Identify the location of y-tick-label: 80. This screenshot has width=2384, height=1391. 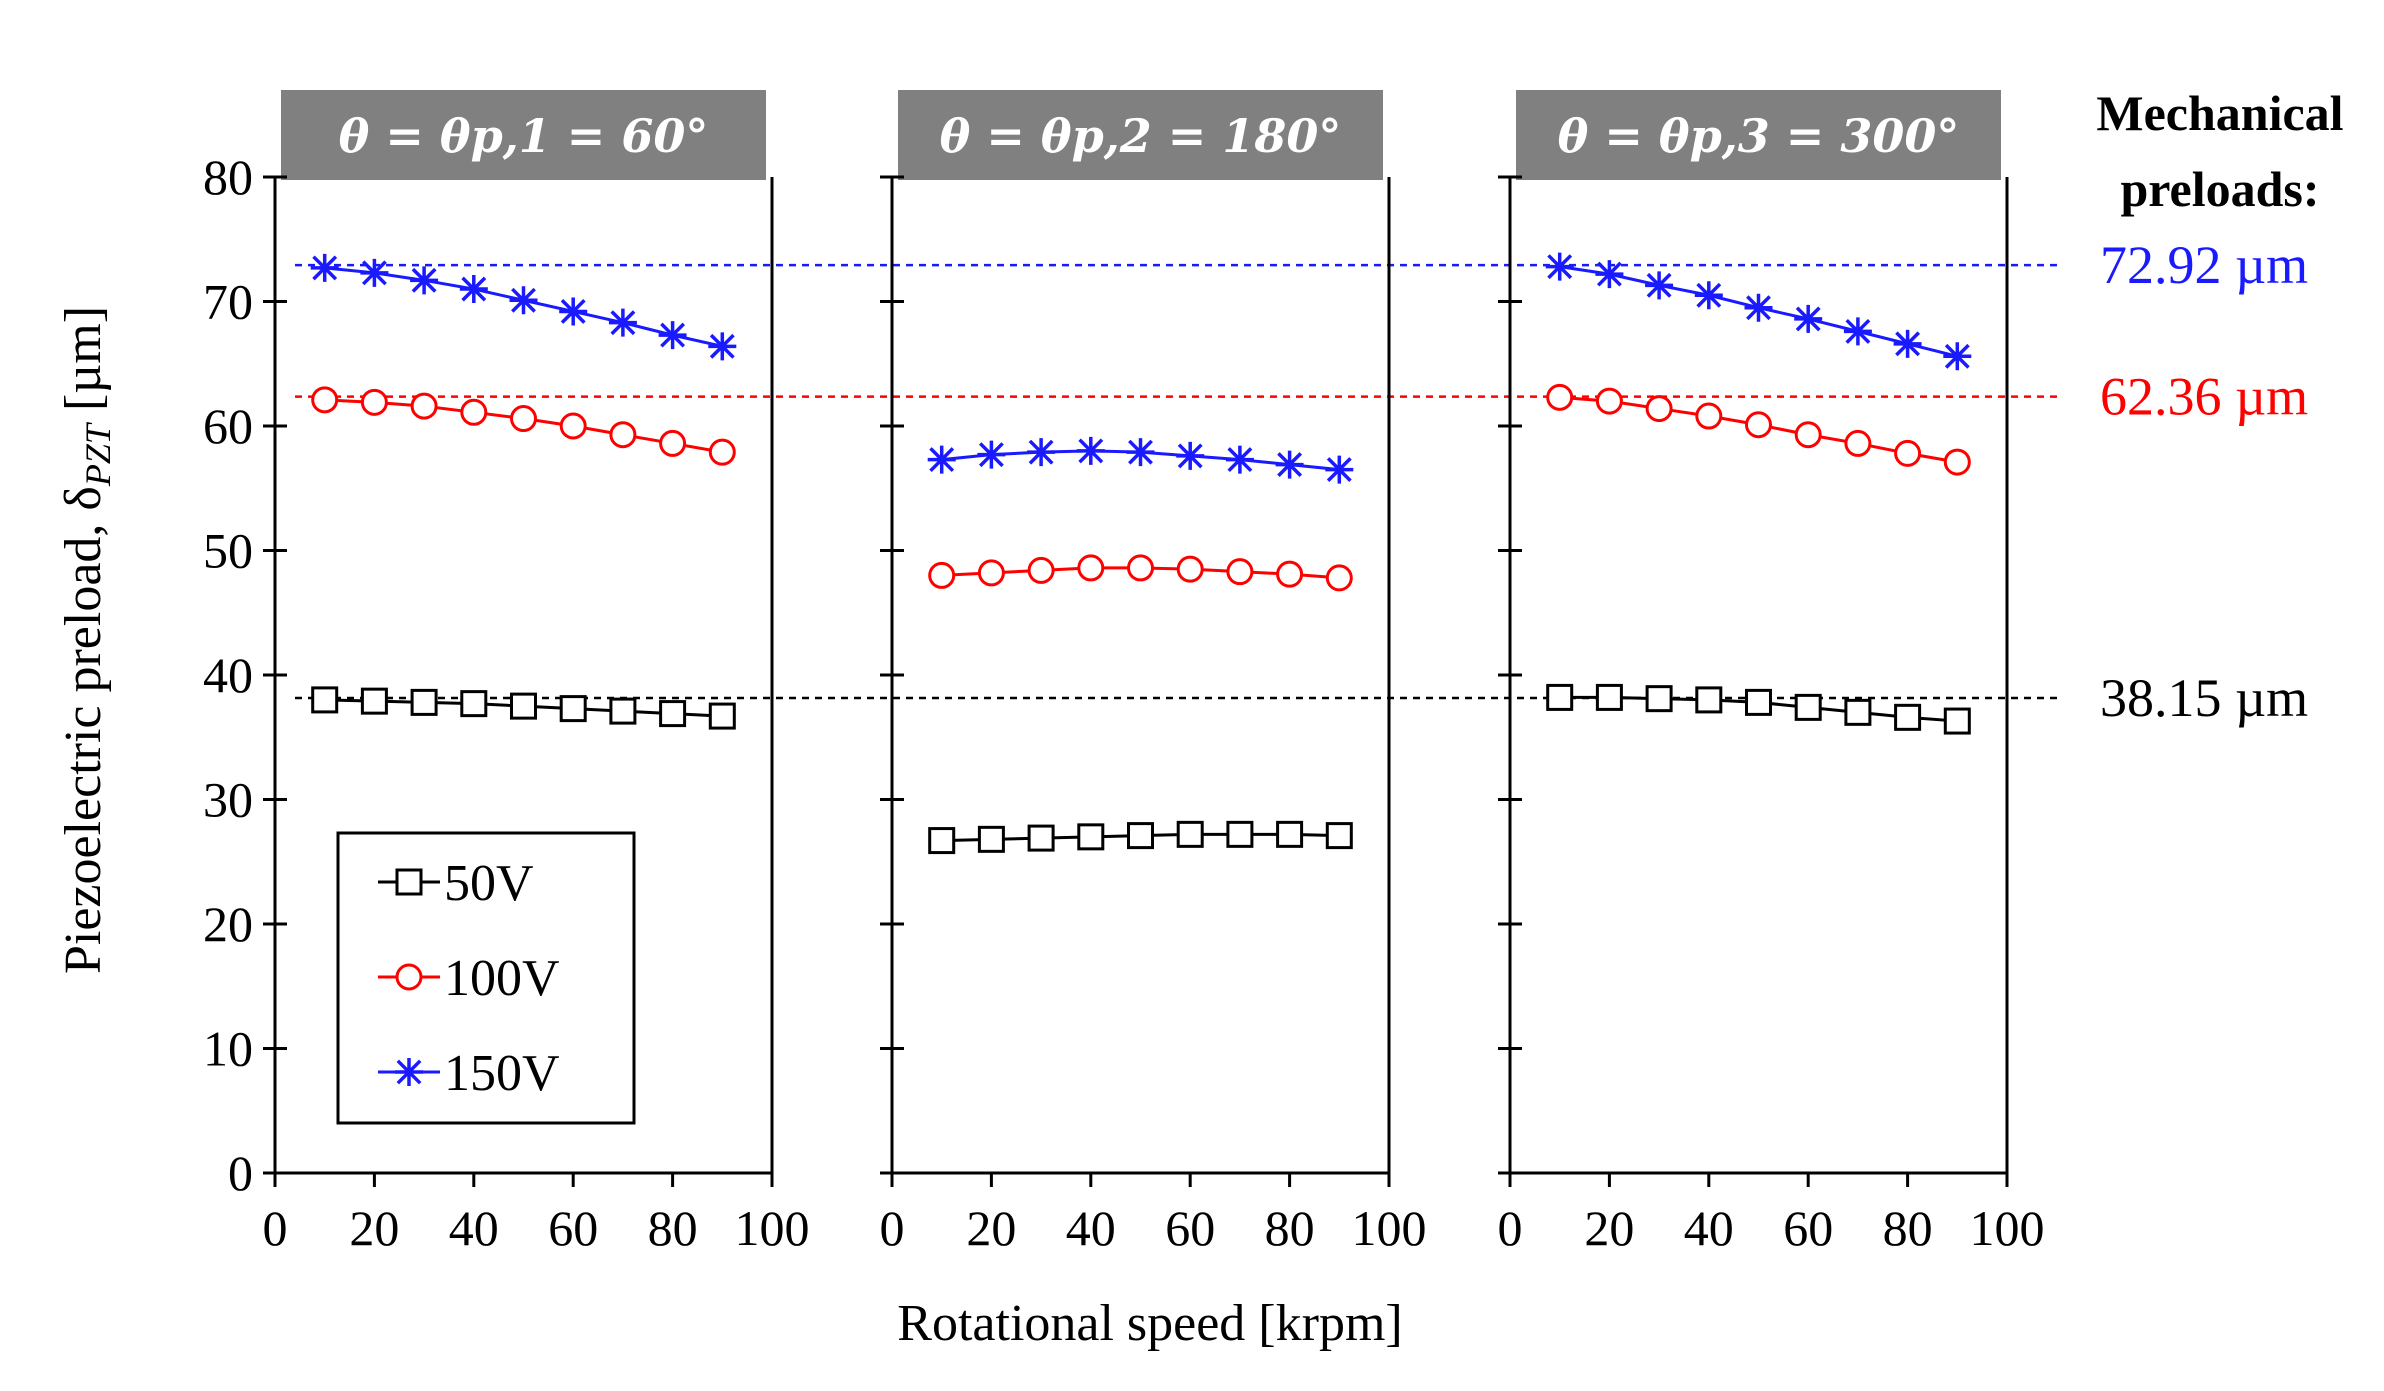
(228, 177).